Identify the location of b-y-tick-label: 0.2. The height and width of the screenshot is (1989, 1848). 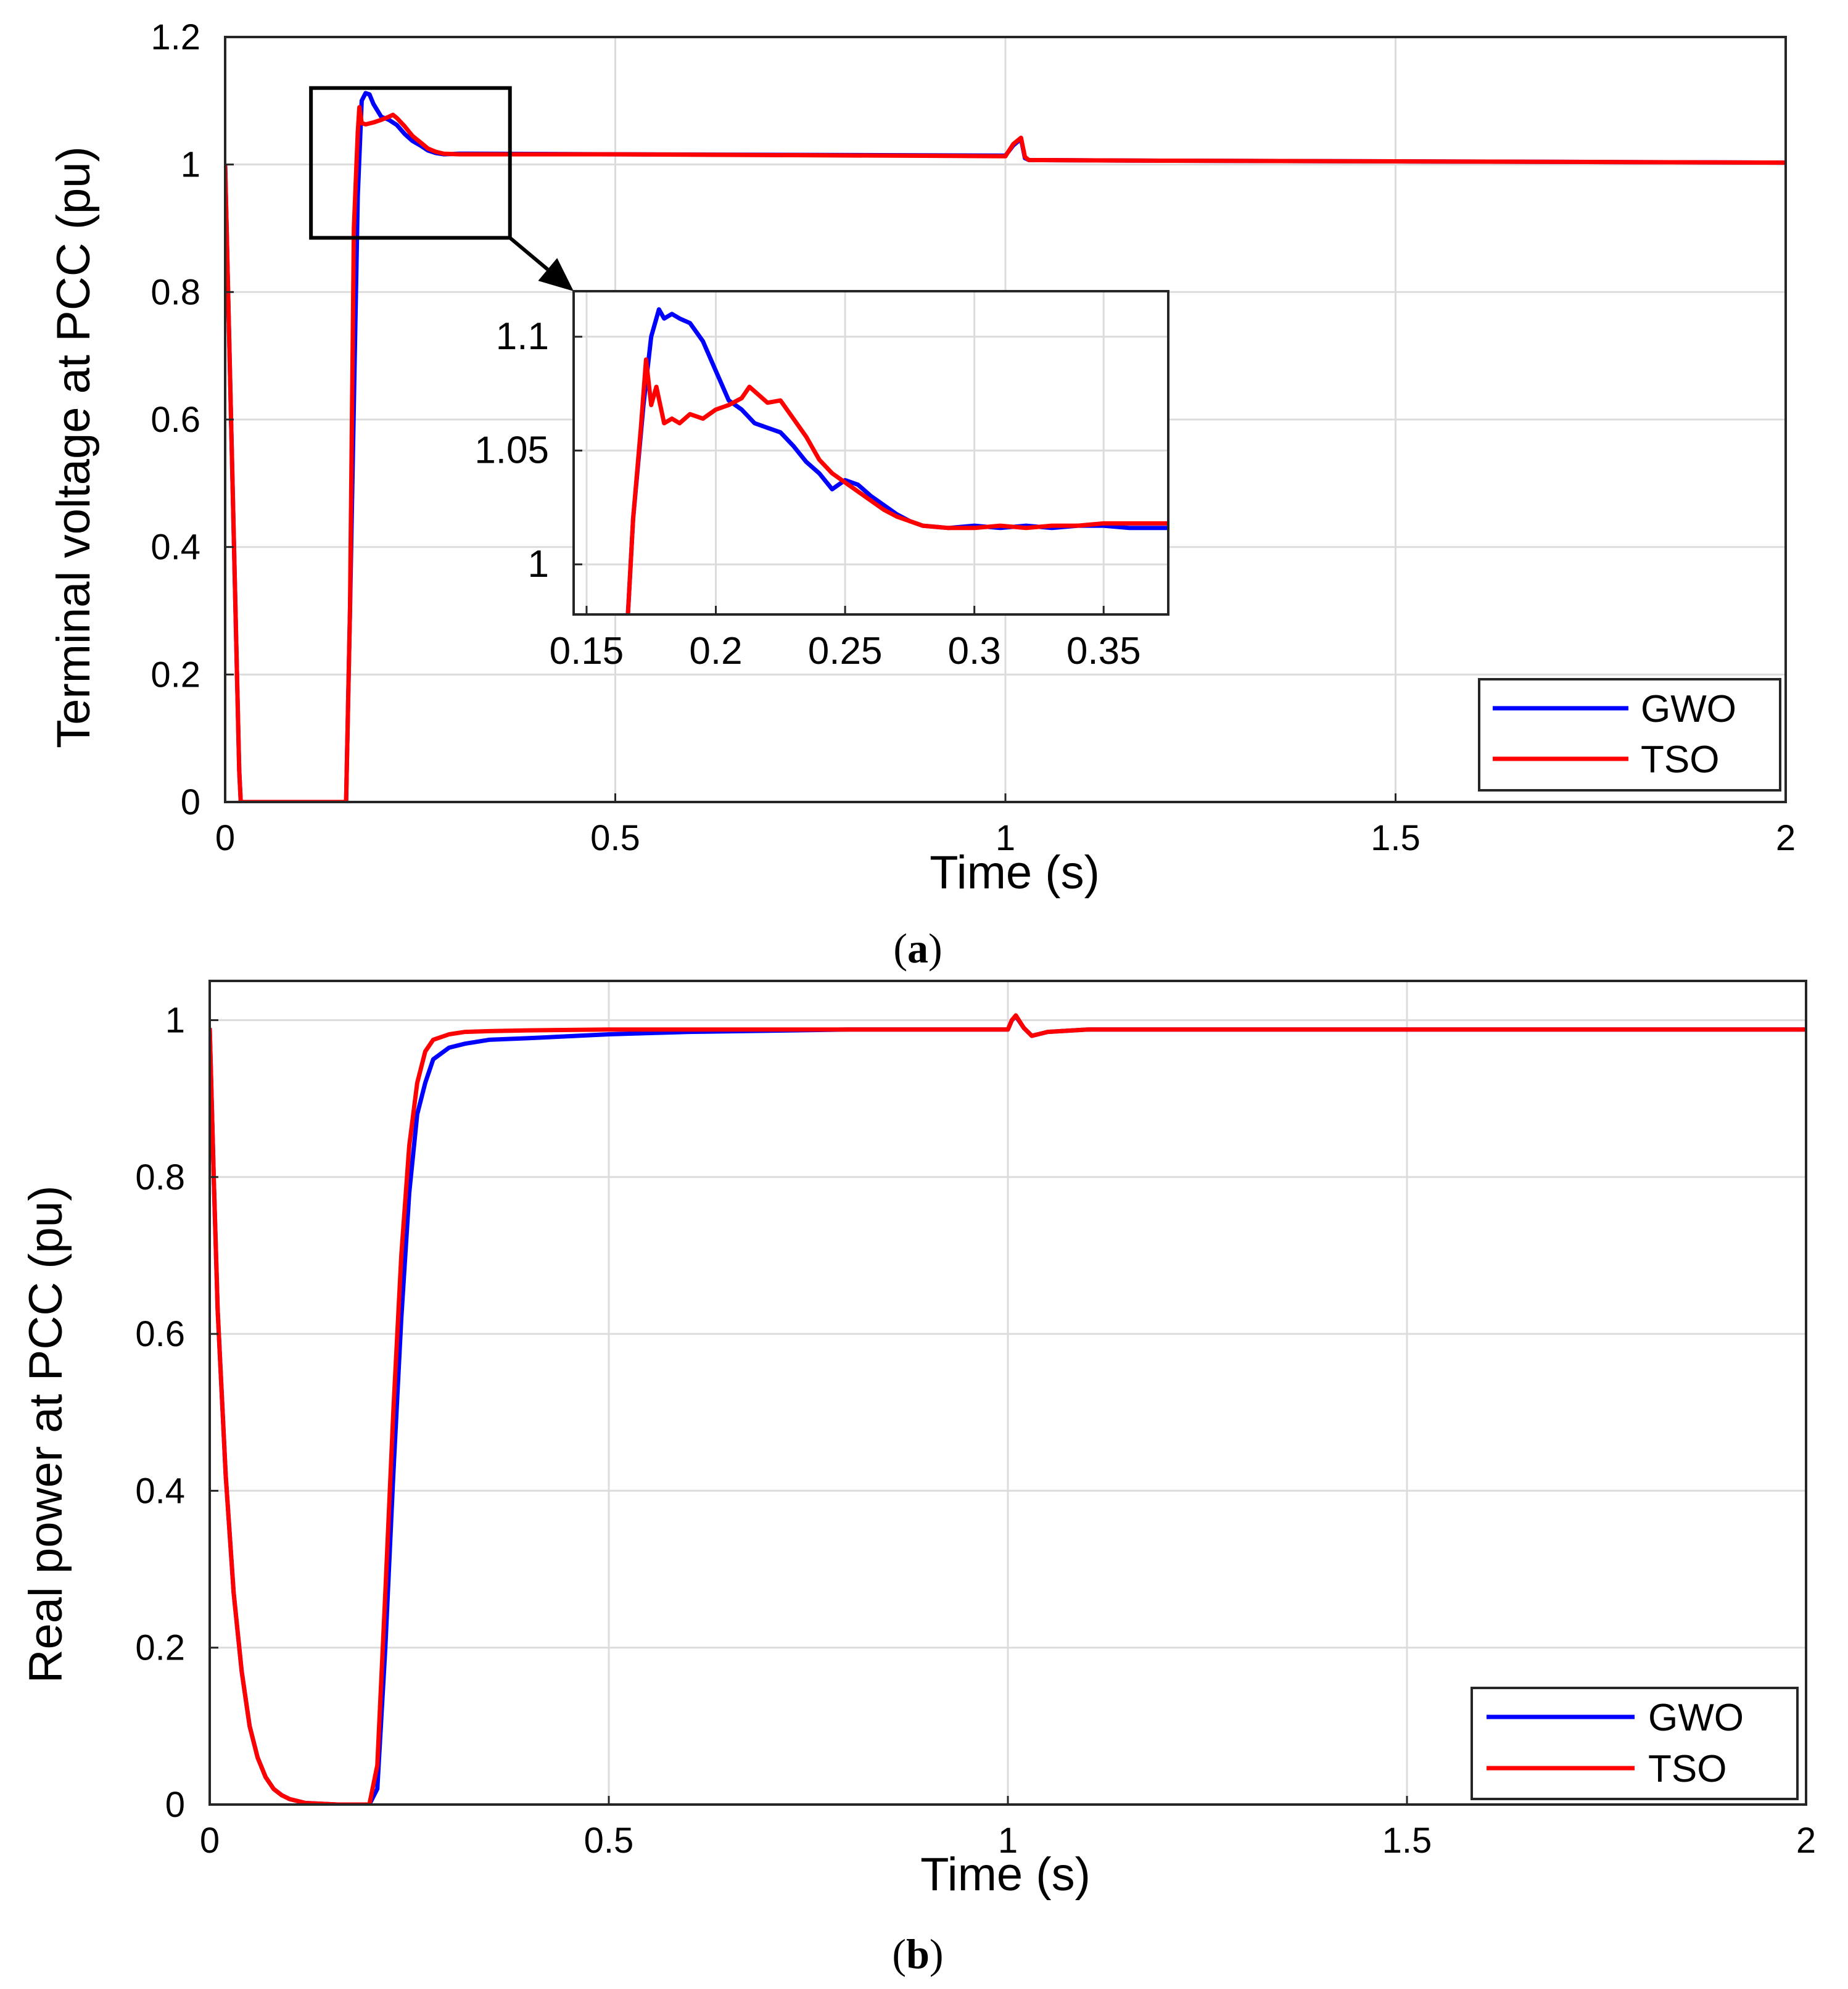
(160, 1648).